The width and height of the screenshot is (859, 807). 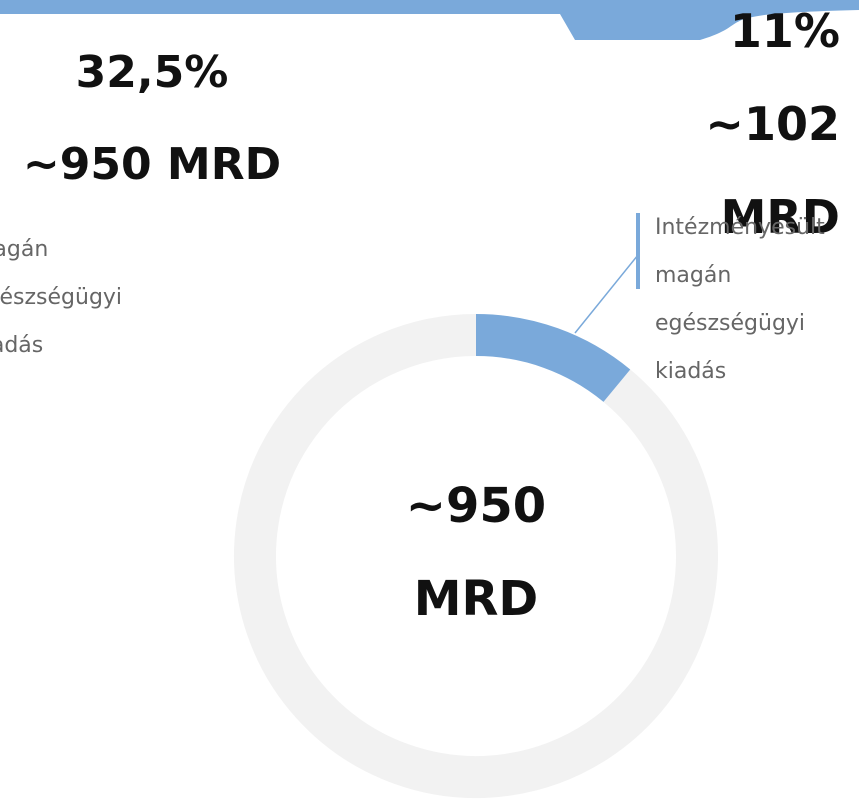 What do you see at coordinates (638, 251) in the screenshot?
I see `label-bar` at bounding box center [638, 251].